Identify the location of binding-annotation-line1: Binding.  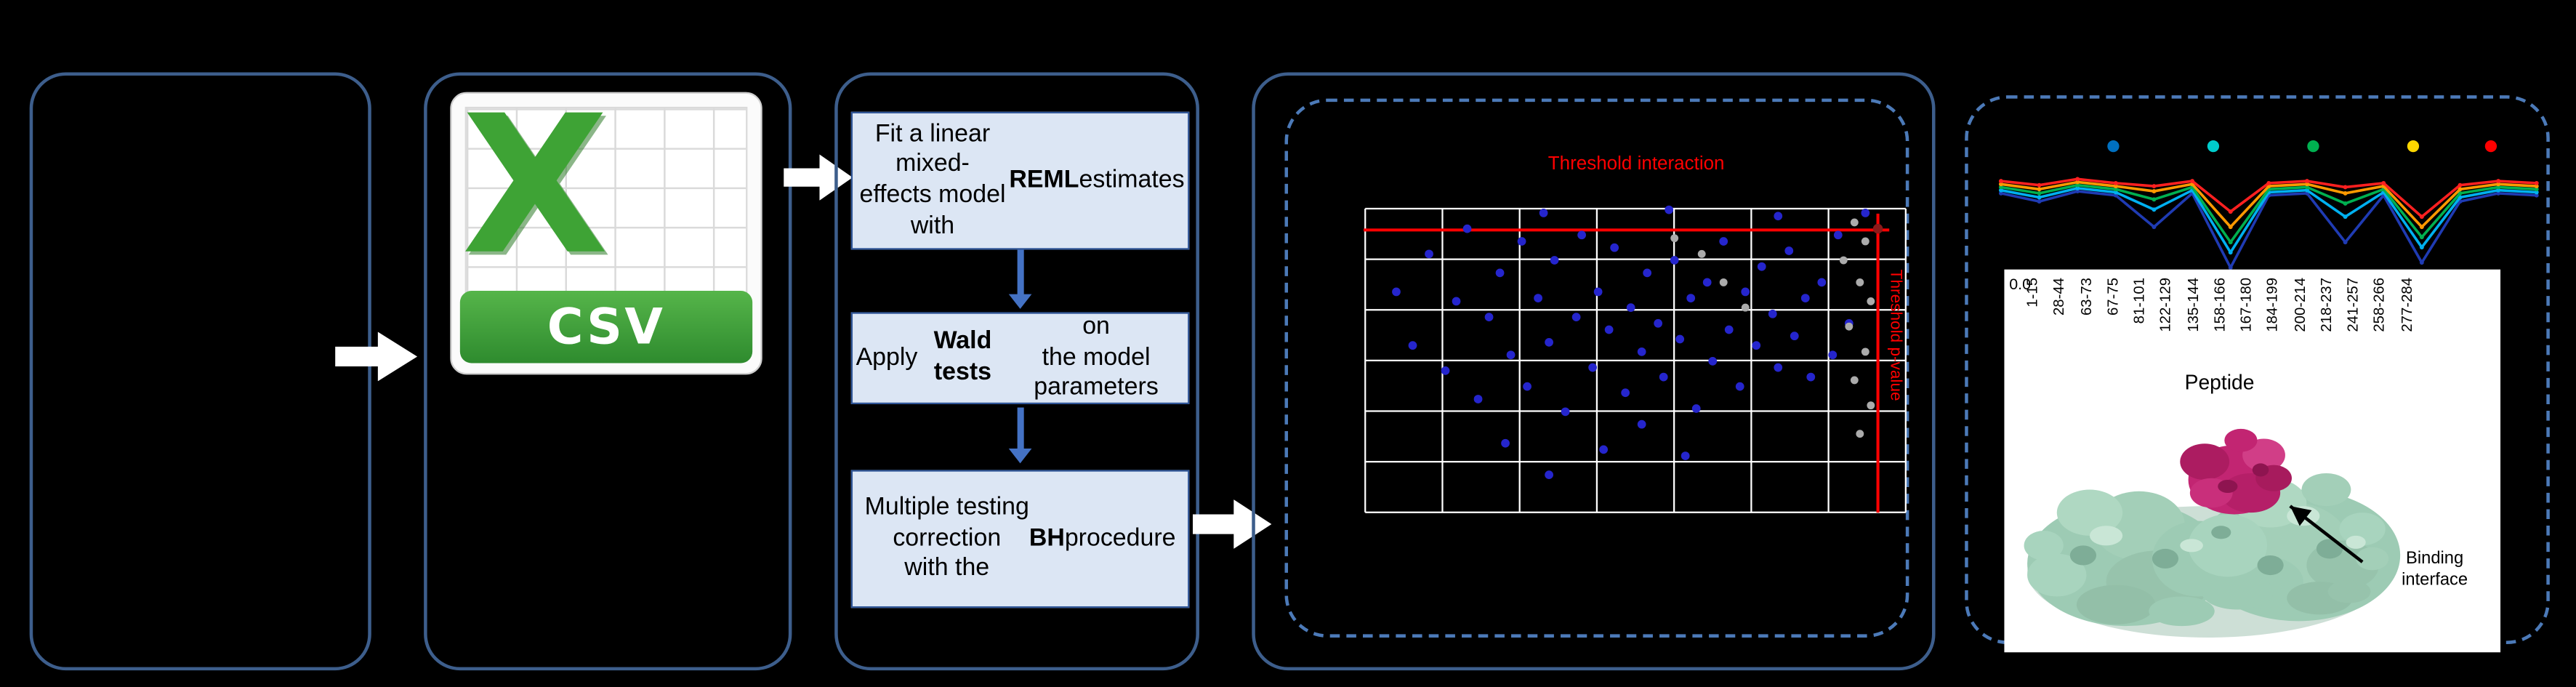
(2435, 558).